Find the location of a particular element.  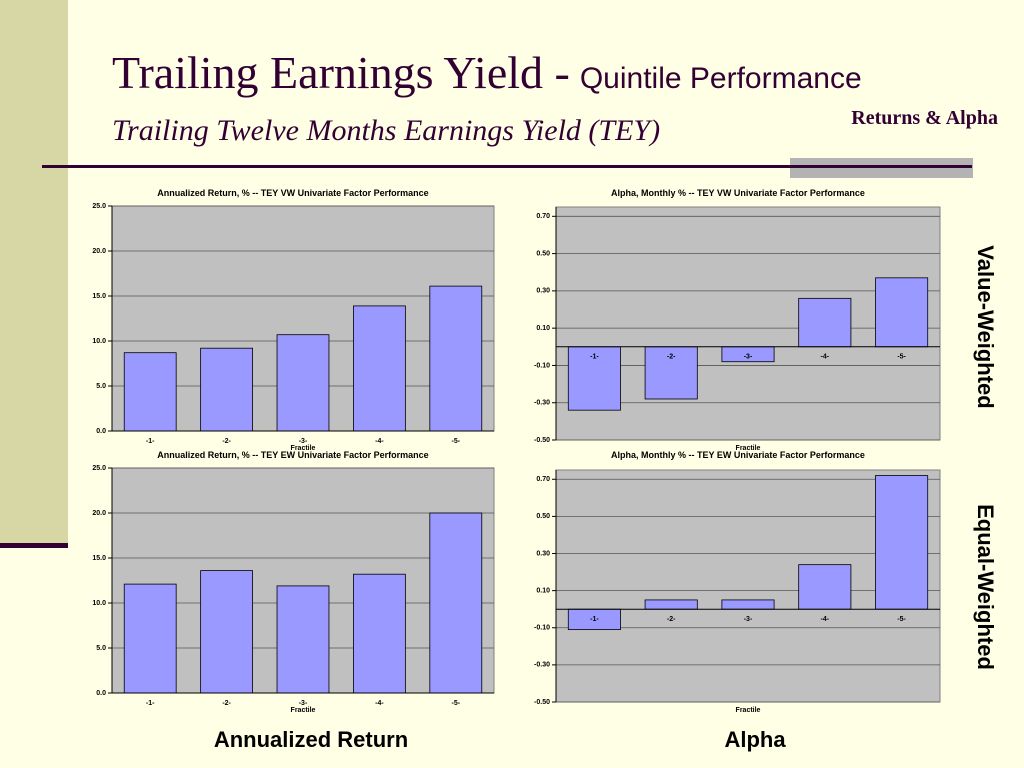

side-band is located at coordinates (34, 272).